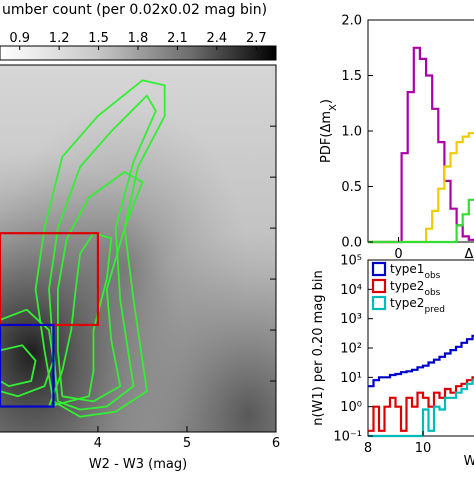 The height and width of the screenshot is (478, 474). I want to click on pdf-series-lines, so click(421, 145).